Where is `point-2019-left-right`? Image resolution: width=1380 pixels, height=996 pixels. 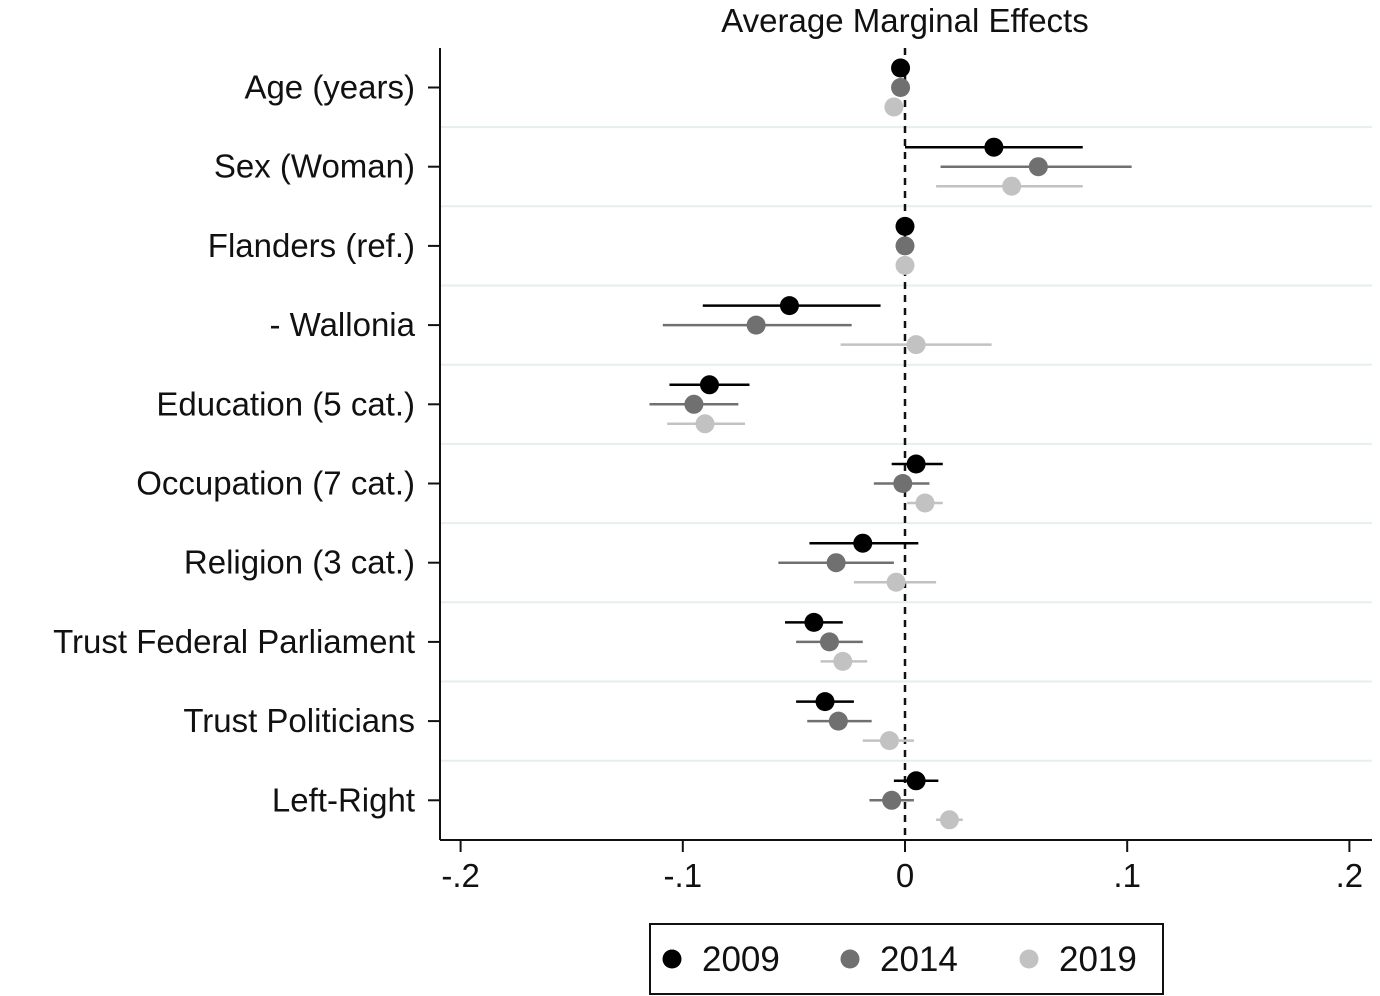 point-2019-left-right is located at coordinates (949, 820).